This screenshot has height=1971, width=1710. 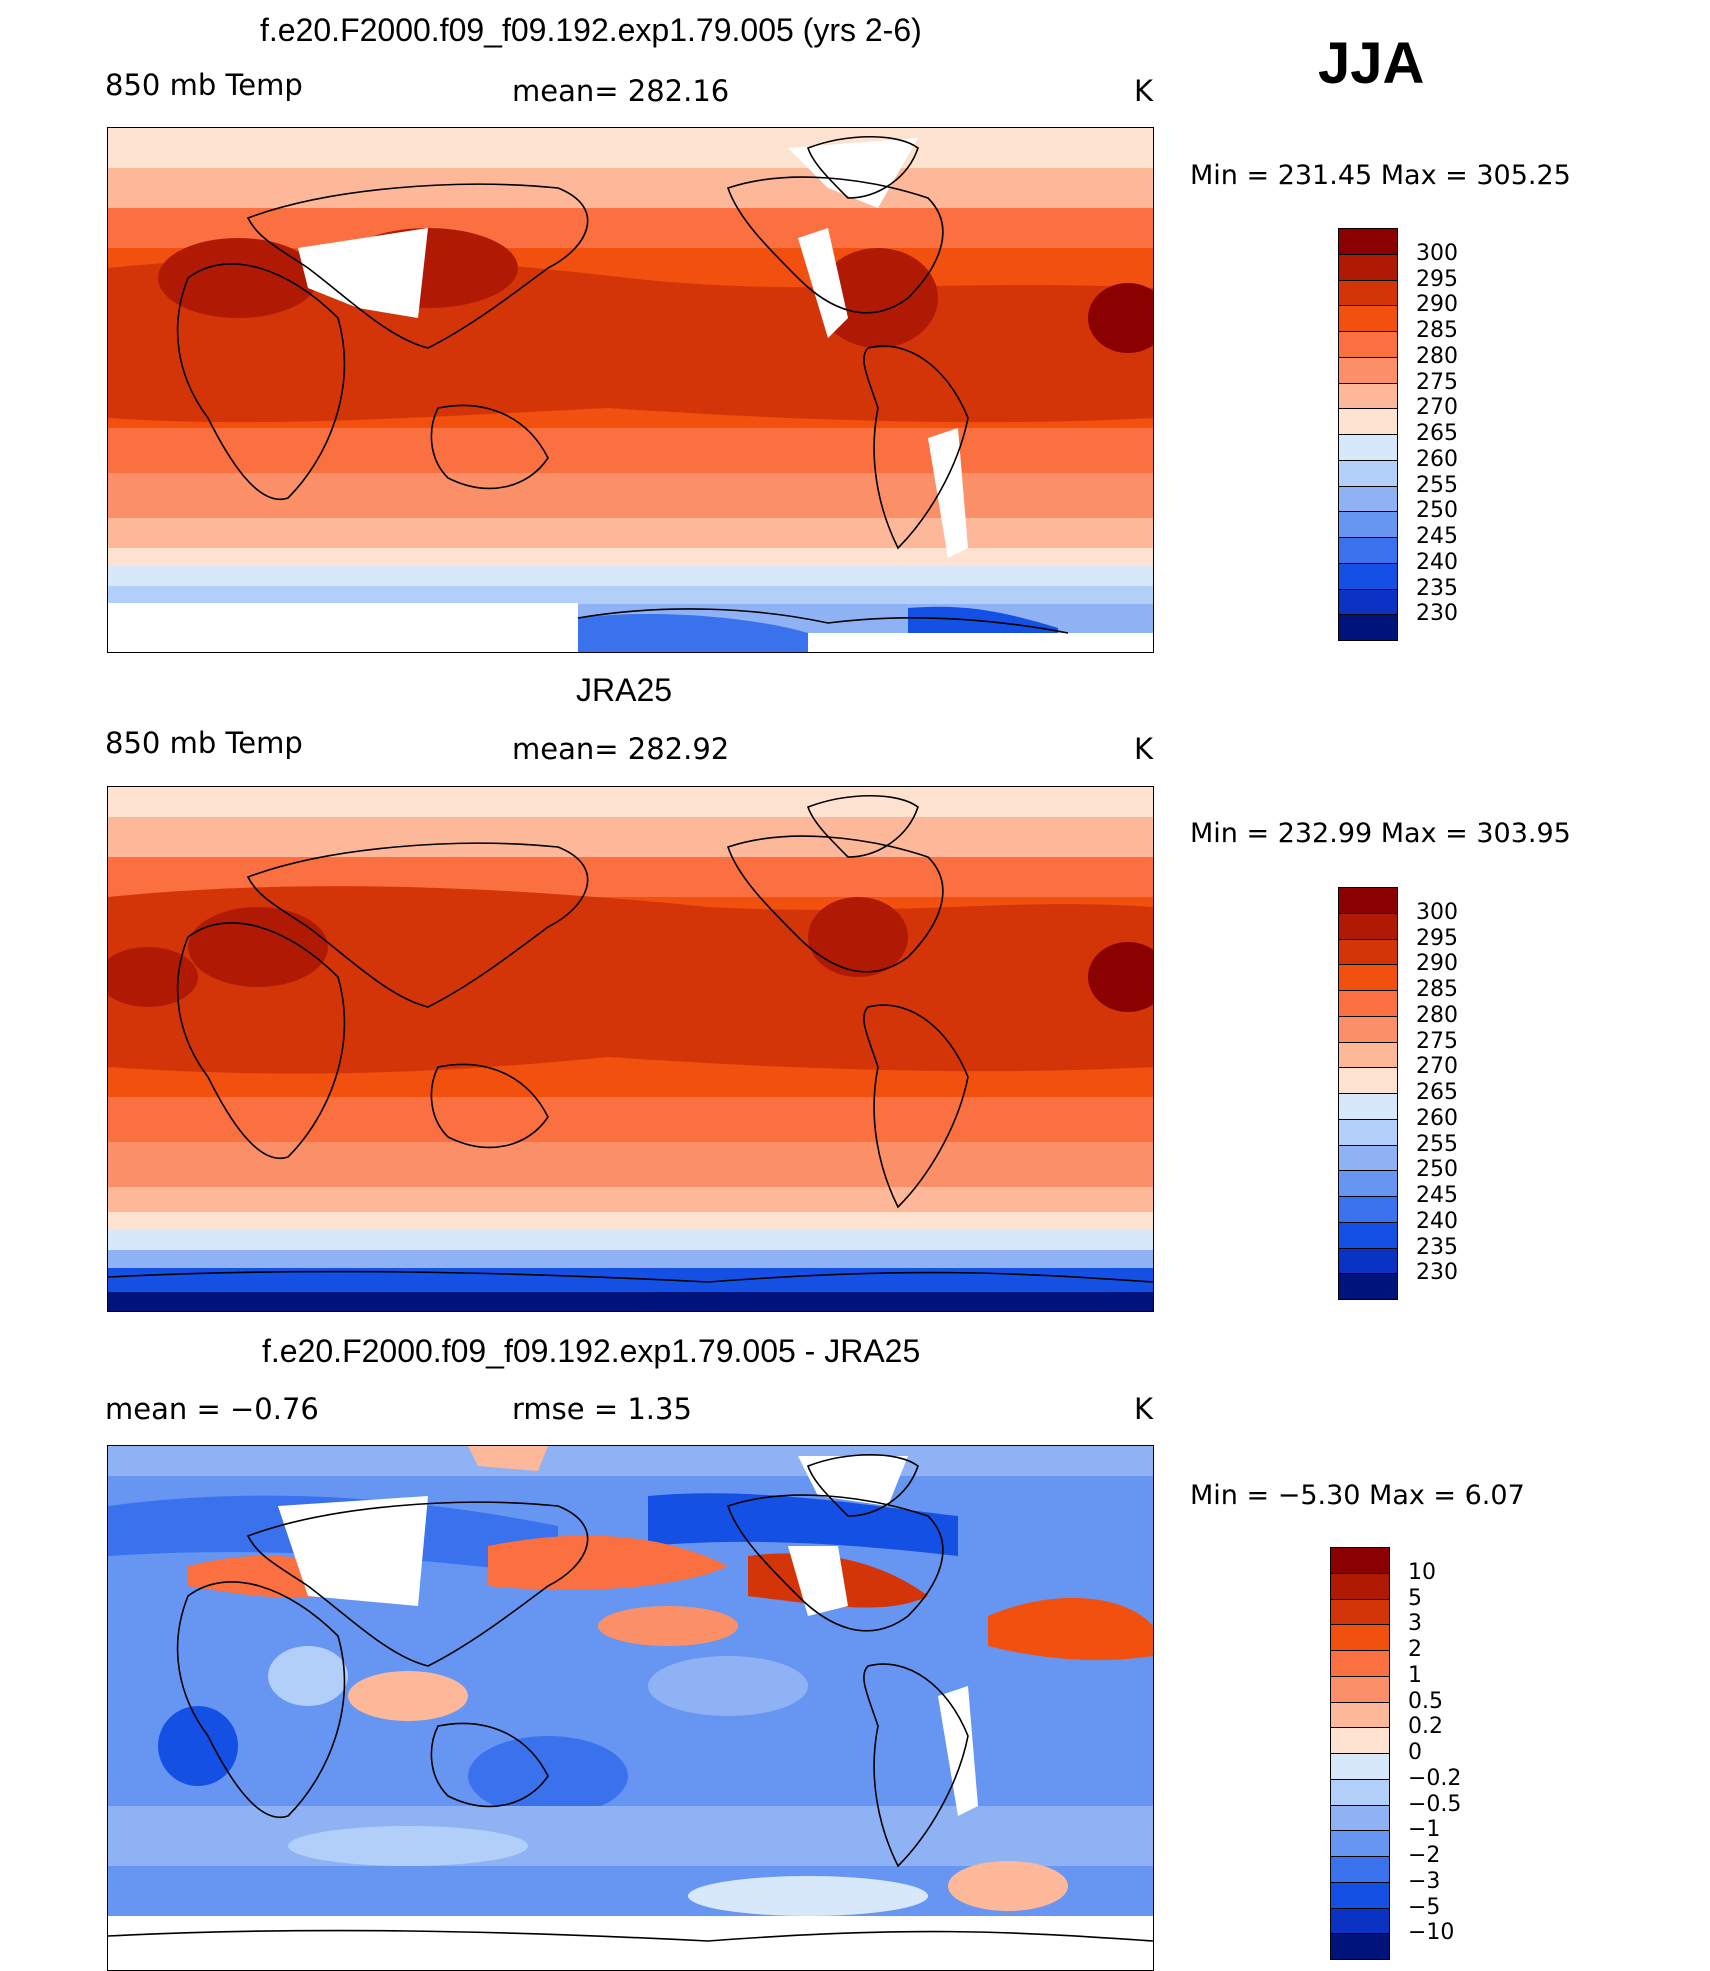 I want to click on panel2-variable-label: 850 mb Temp, so click(x=204, y=743).